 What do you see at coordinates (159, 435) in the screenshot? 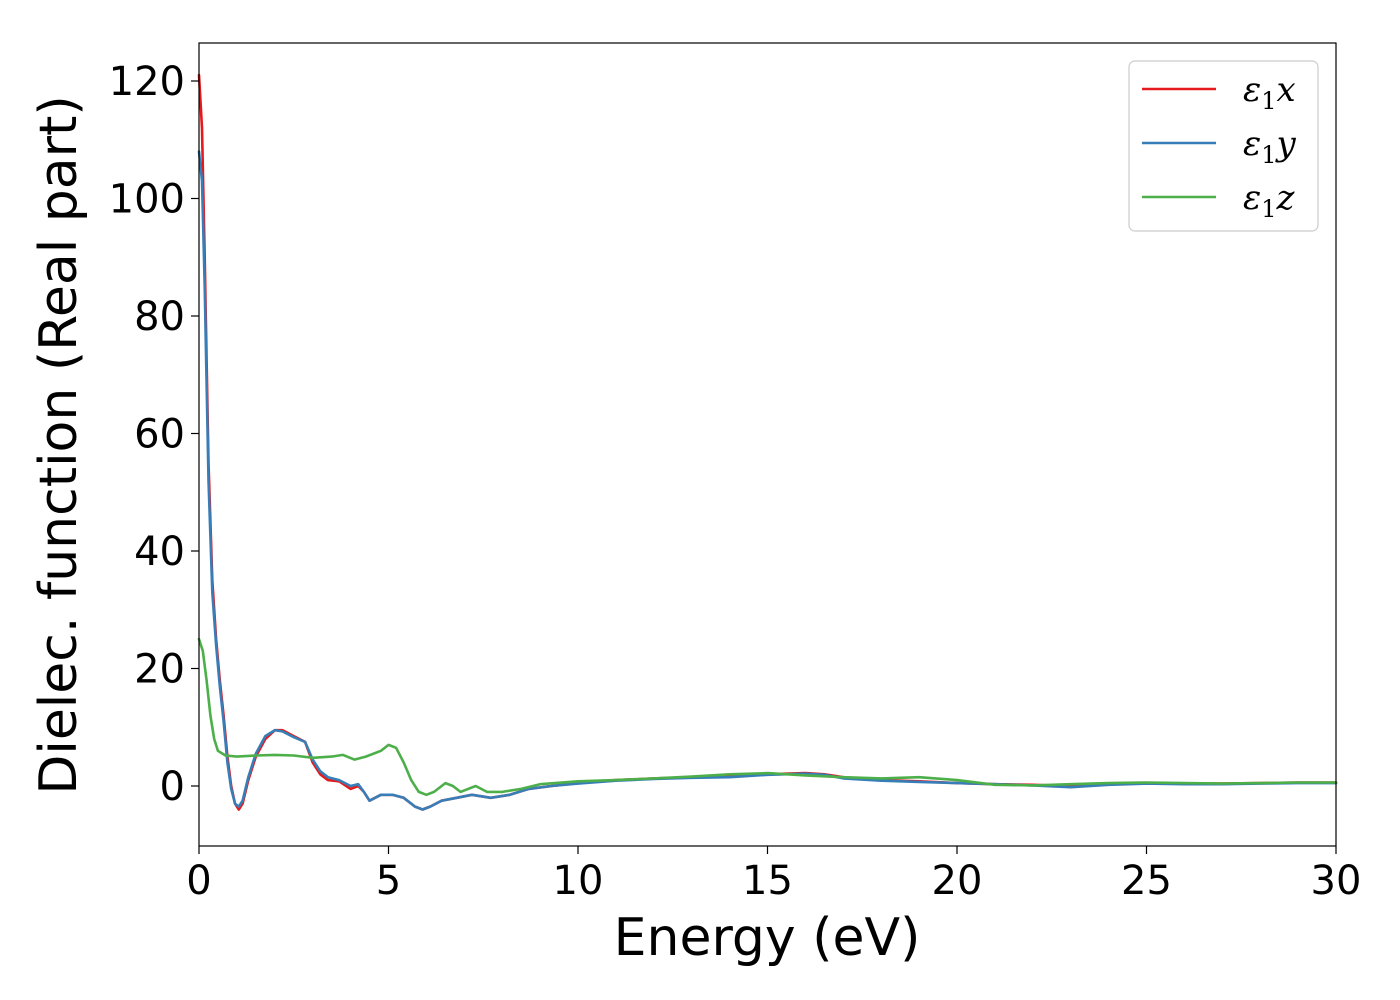
I see `y-tick-label: 60` at bounding box center [159, 435].